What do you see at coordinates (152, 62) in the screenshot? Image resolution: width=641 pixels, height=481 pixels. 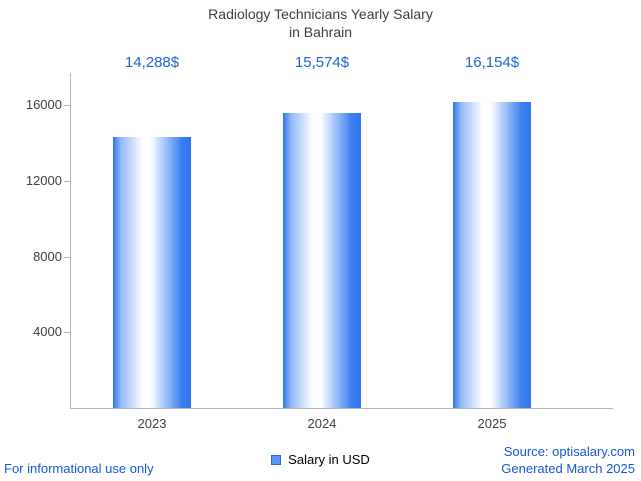 I see `bar-value-label-2023: 14,288$` at bounding box center [152, 62].